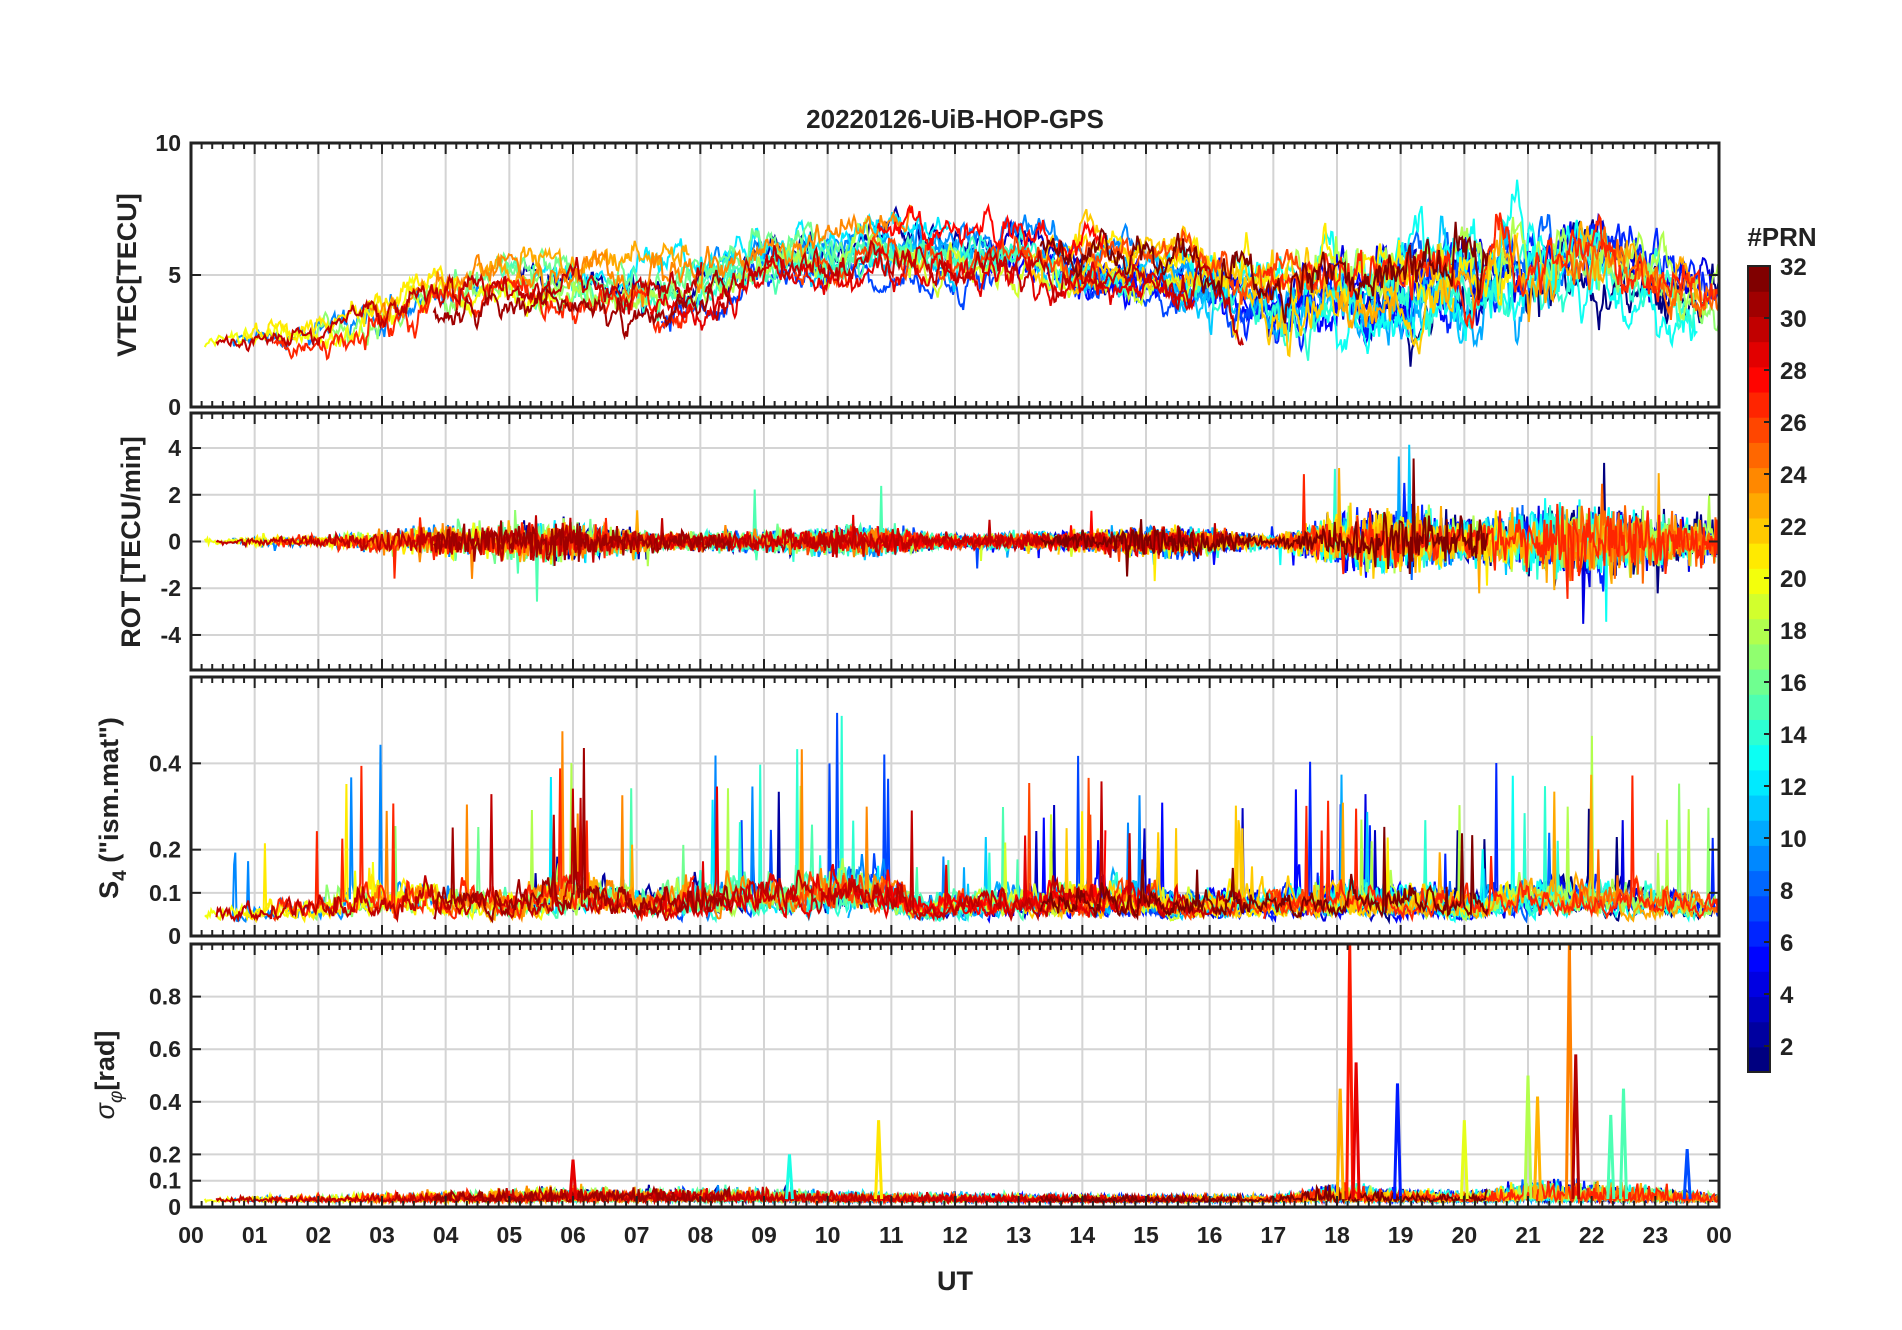  Describe the element at coordinates (1019, 1235) in the screenshot. I see `x-tick-label: 13` at that location.